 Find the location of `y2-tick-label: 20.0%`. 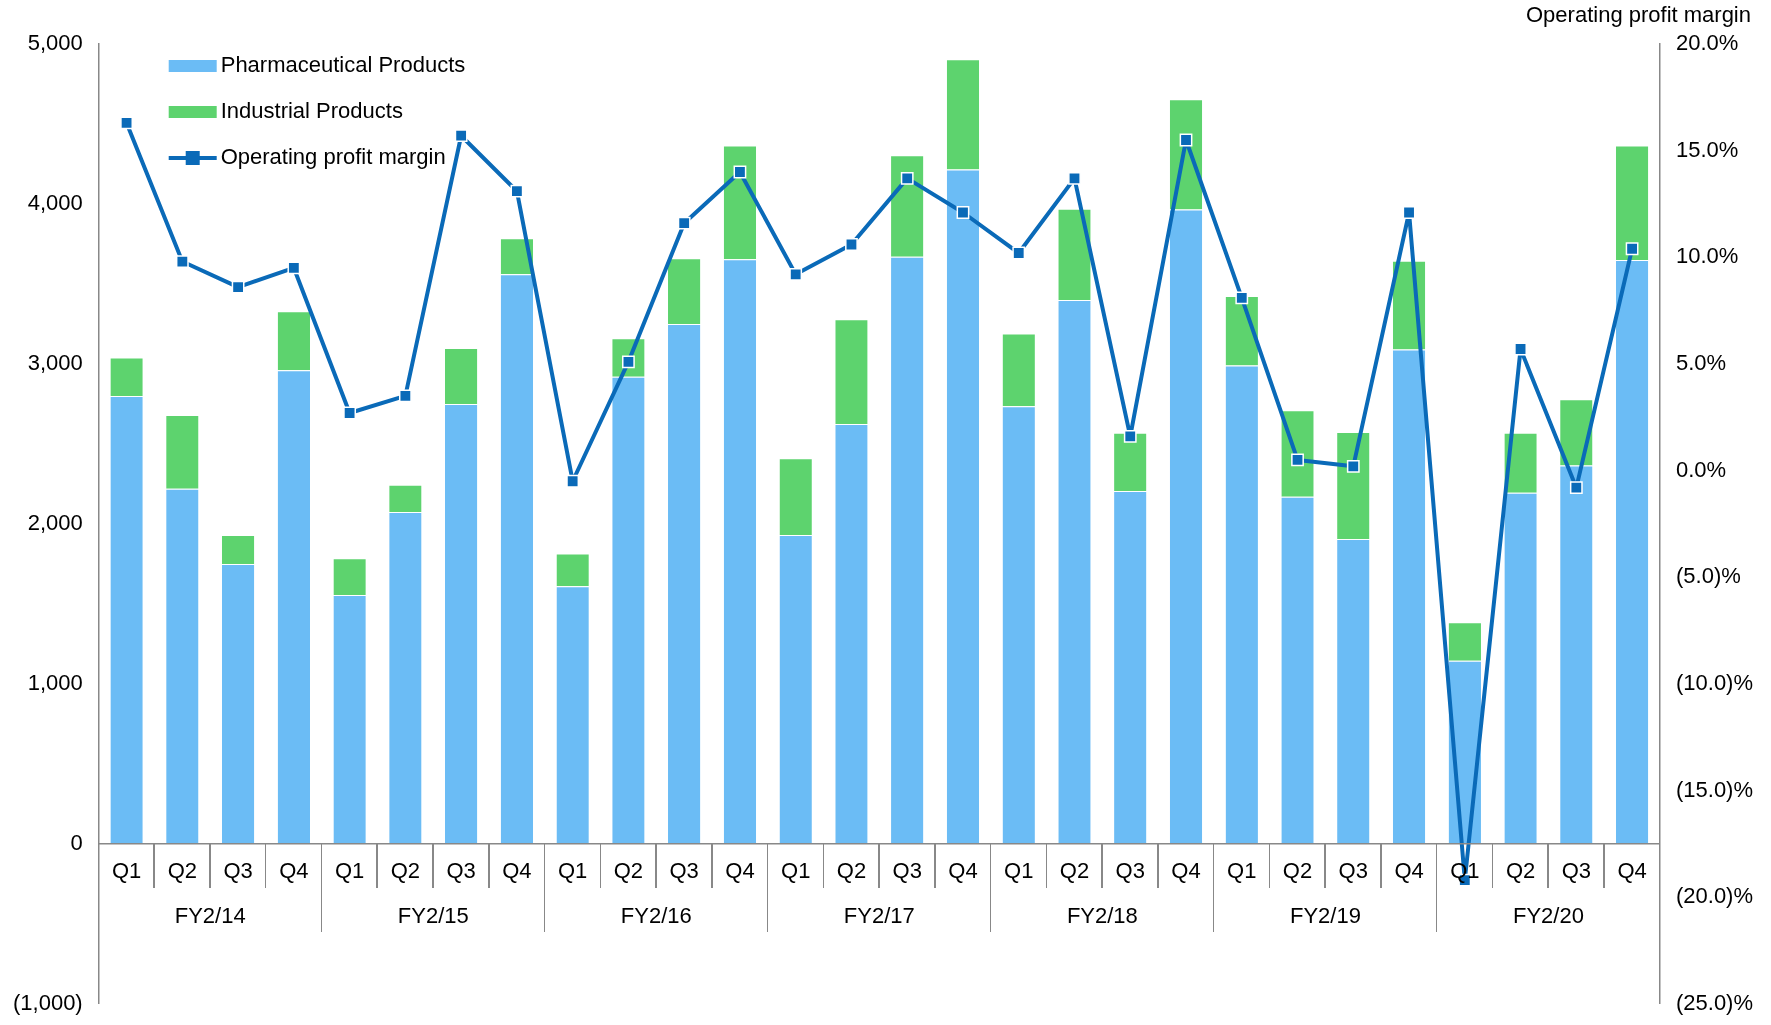

y2-tick-label: 20.0% is located at coordinates (1707, 43).